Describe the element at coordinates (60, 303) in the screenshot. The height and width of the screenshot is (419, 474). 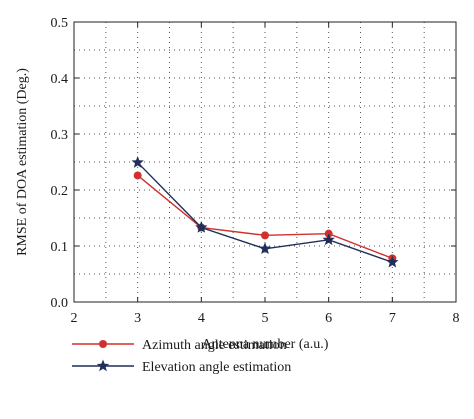
I see `y-tick-label: 0.0` at that location.